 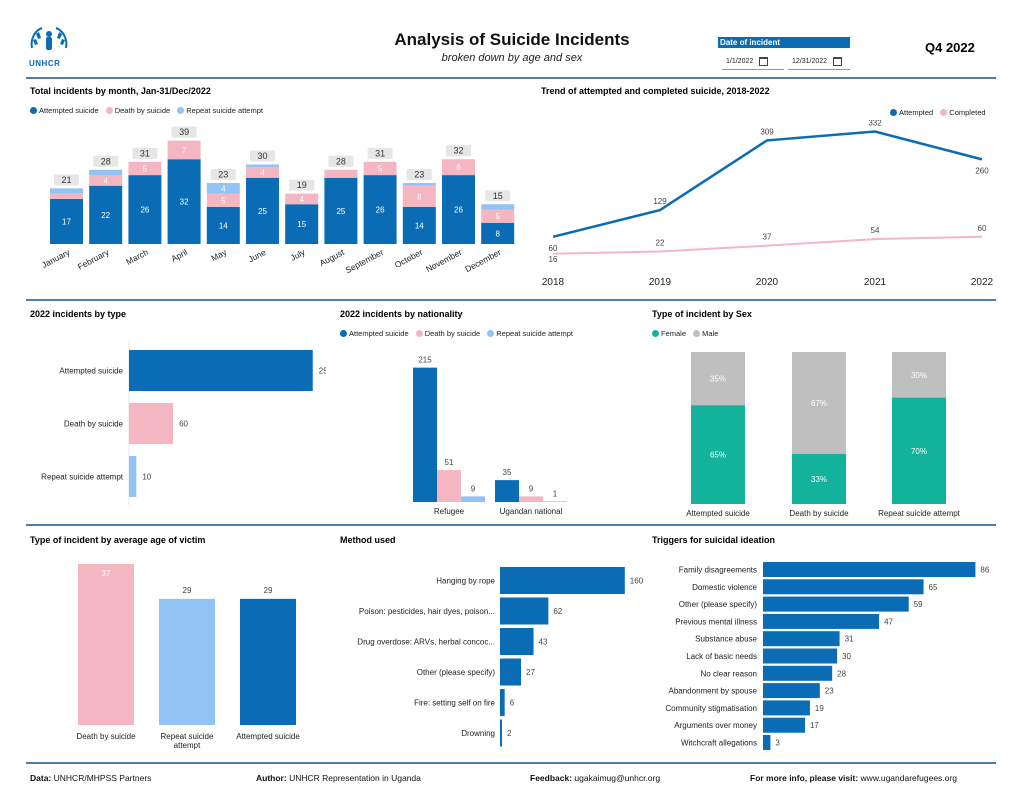 What do you see at coordinates (322, 371) in the screenshot?
I see `data-label: 250` at bounding box center [322, 371].